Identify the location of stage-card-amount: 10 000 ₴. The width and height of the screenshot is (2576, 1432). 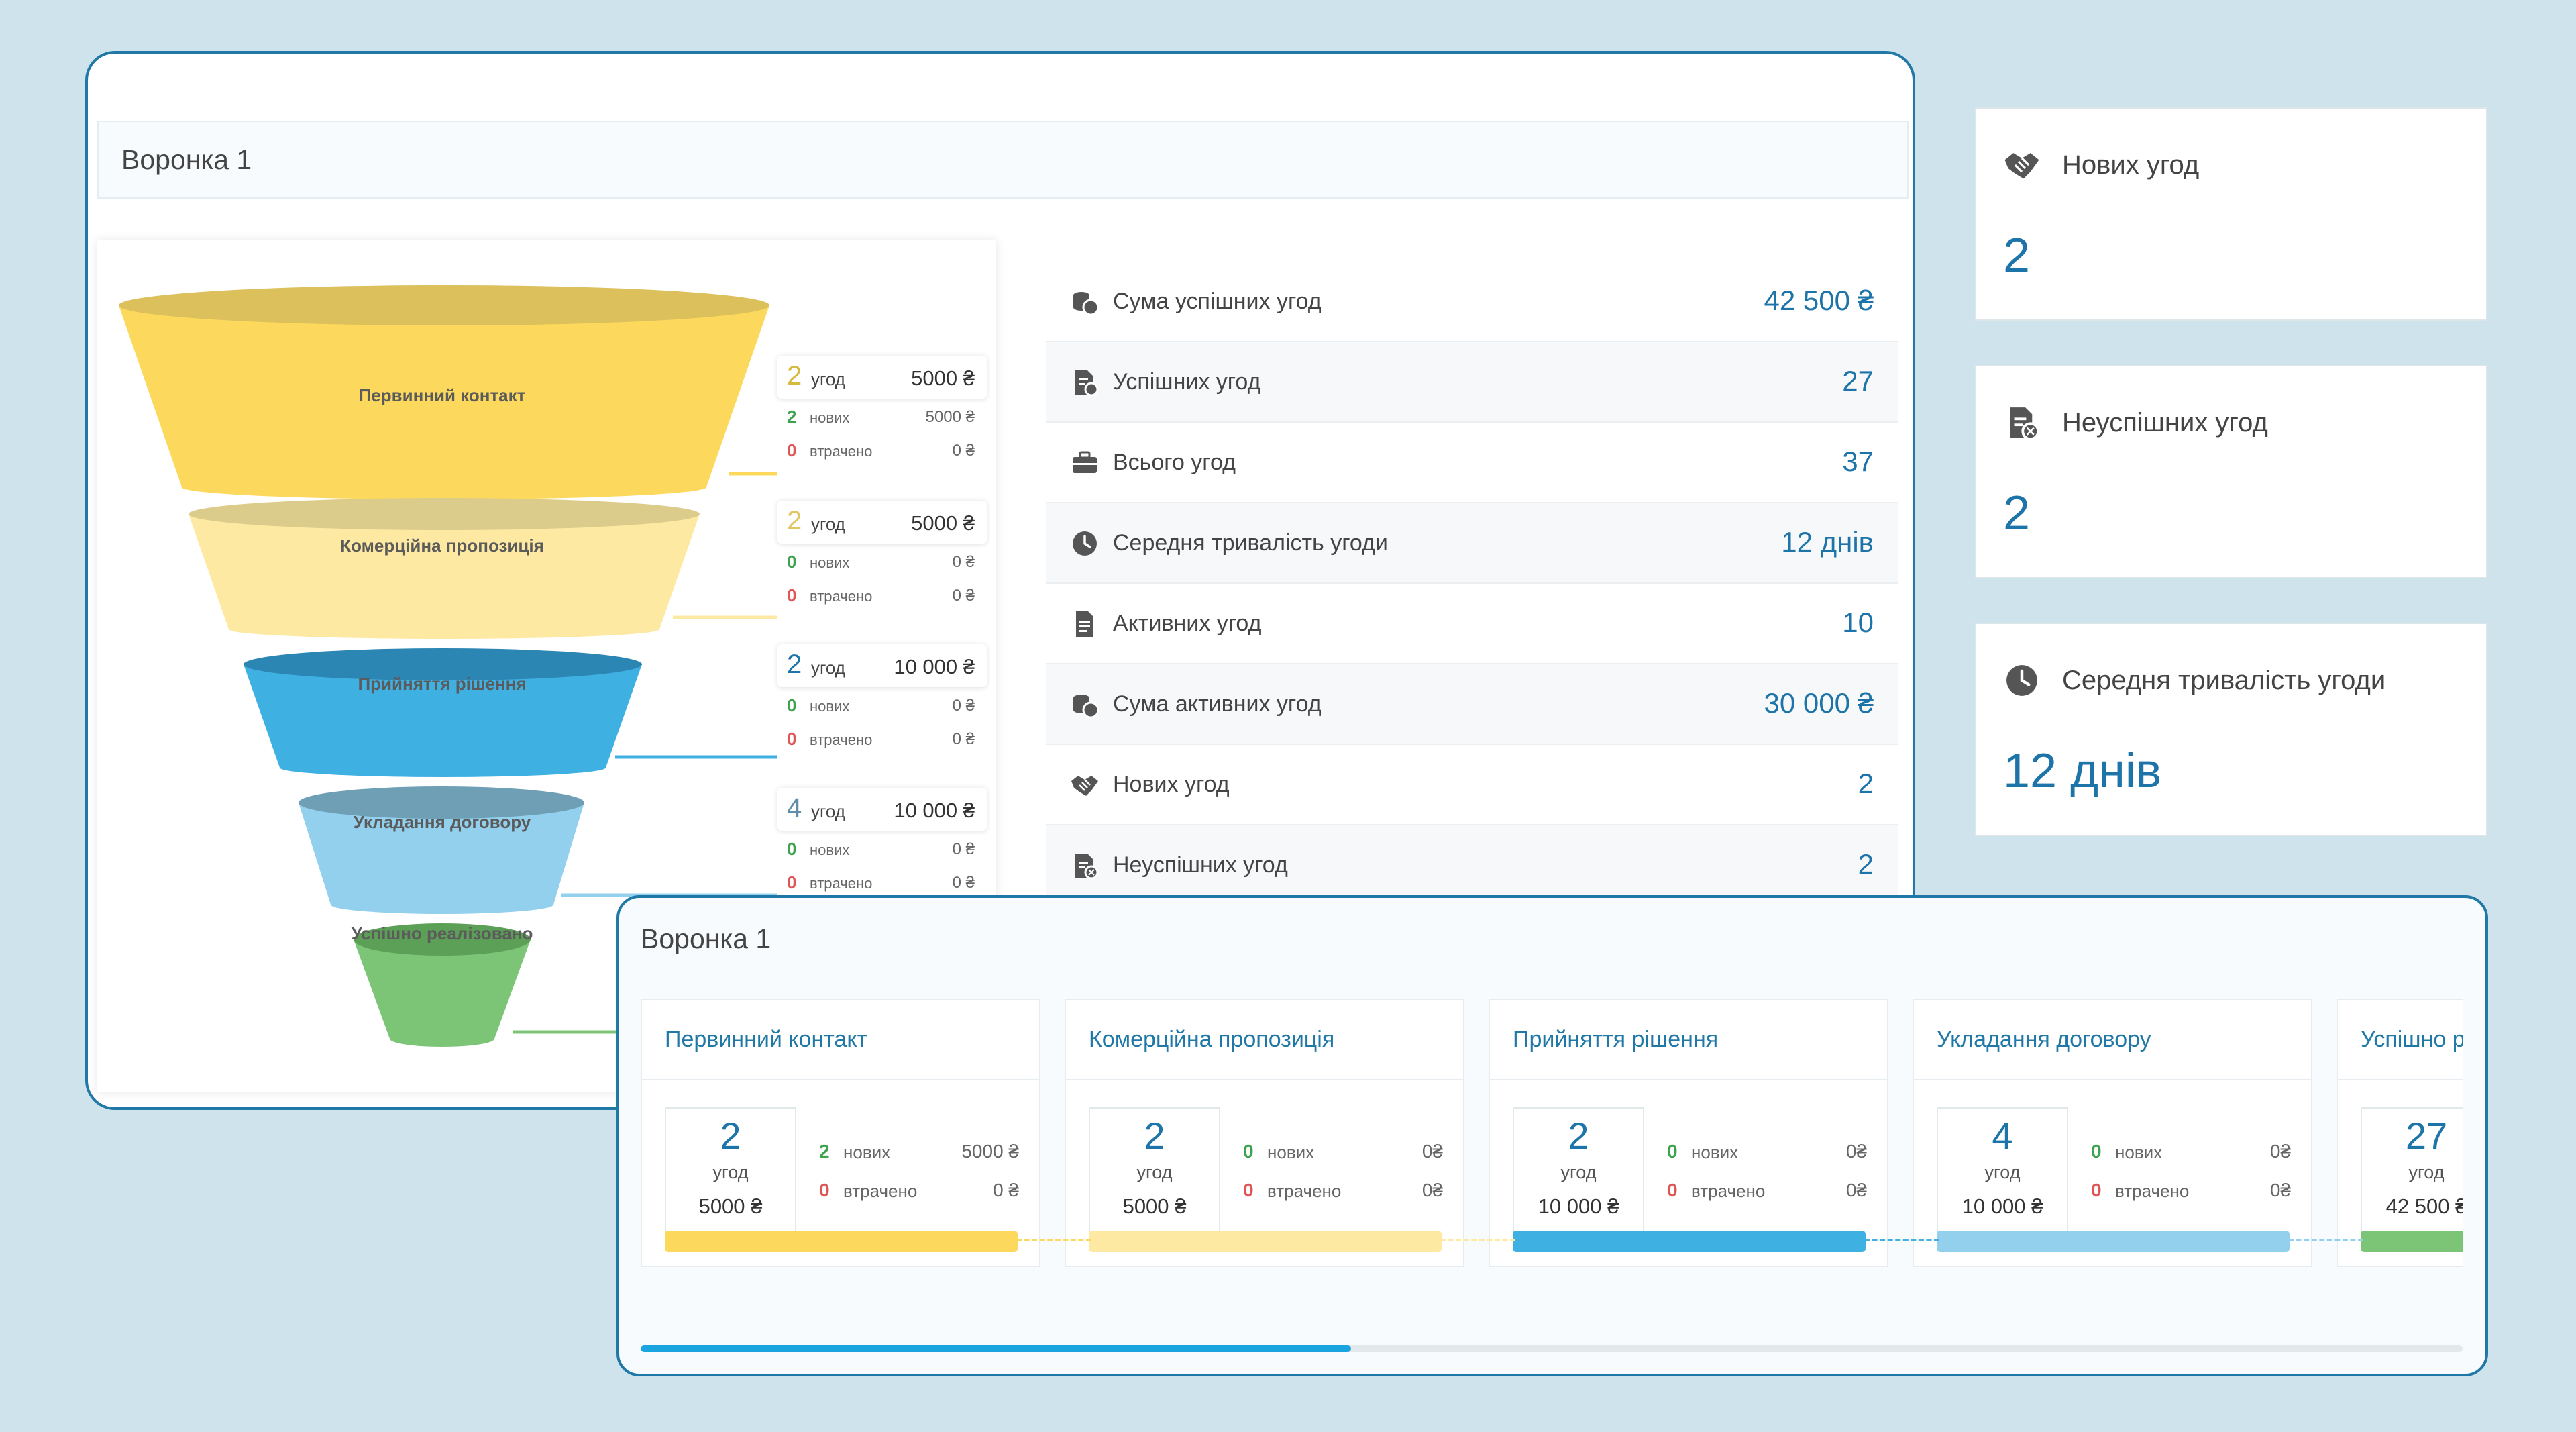
(1578, 1206).